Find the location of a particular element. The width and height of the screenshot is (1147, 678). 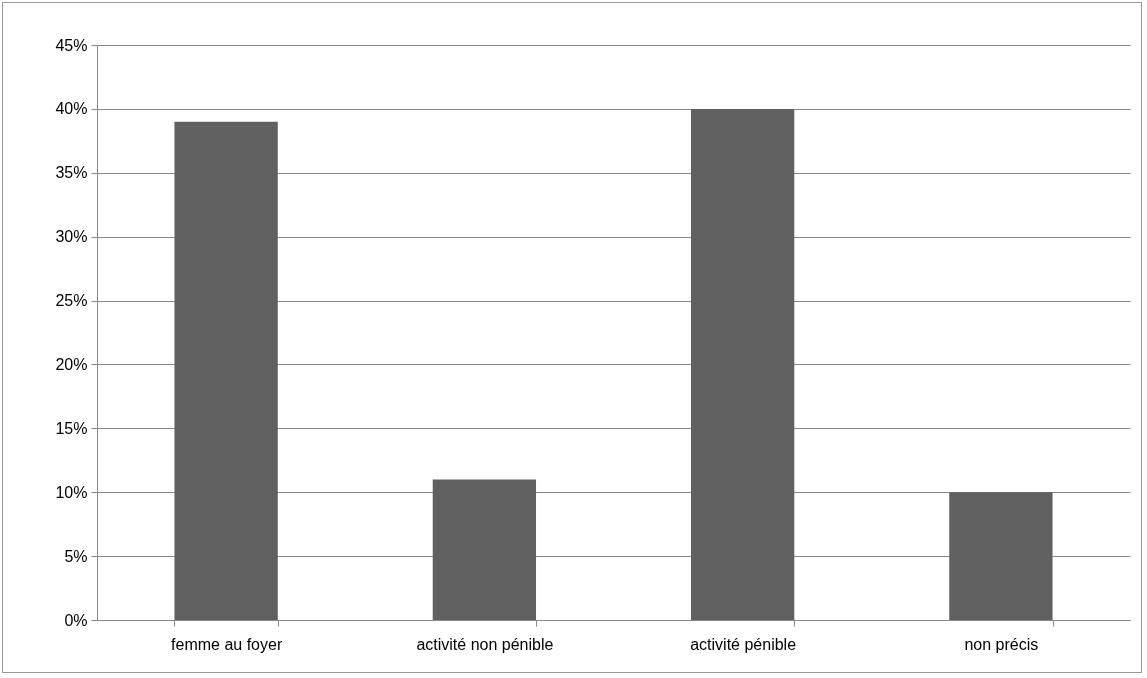

y-tick-label: 5% is located at coordinates (76, 556).